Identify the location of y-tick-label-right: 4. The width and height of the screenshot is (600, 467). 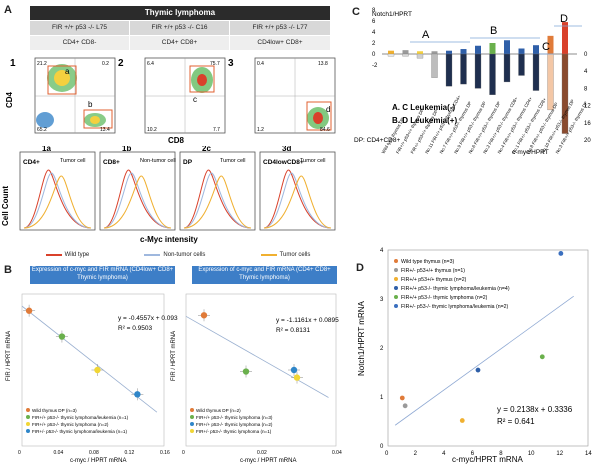
(586, 72).